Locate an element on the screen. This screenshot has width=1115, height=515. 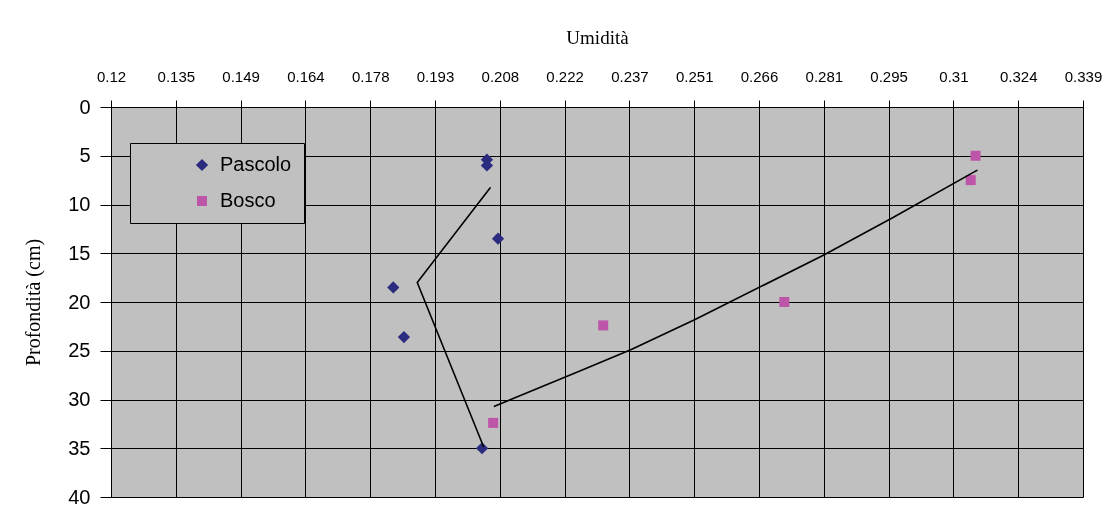
x-tick-label: 0.222 is located at coordinates (565, 76).